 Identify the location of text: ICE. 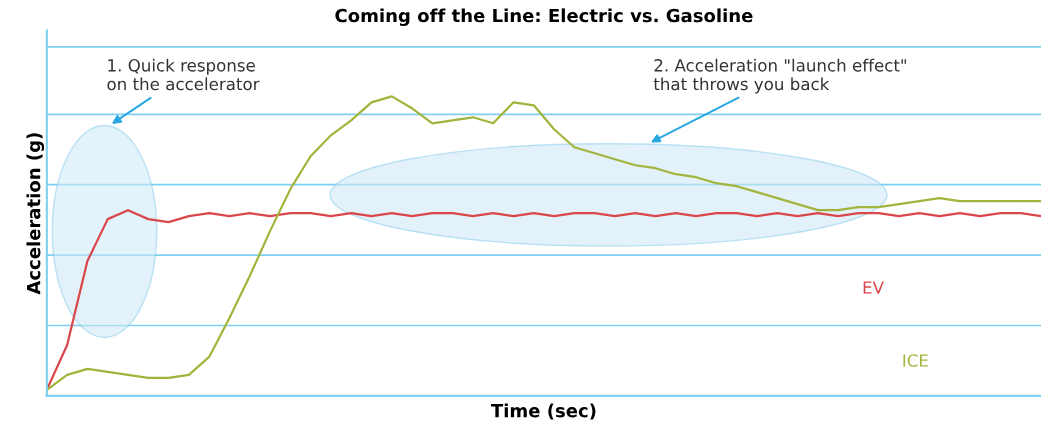
(915, 360).